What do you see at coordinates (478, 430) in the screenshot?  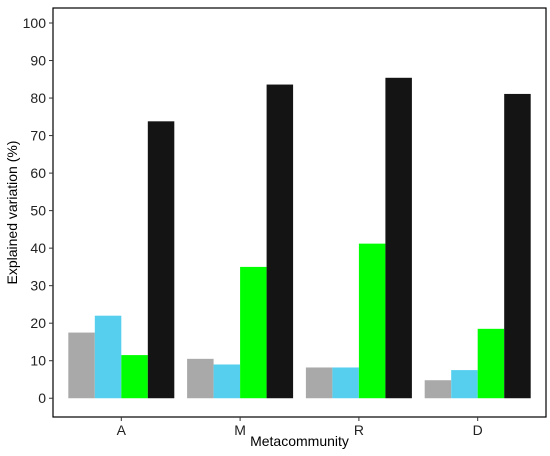 I see `x-tick-label: D` at bounding box center [478, 430].